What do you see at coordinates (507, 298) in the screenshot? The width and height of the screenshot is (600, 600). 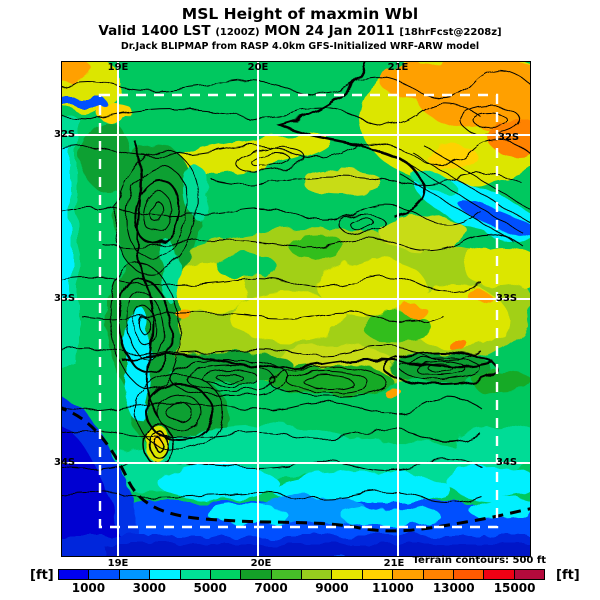 I see `axis-label-right-33s: 33S` at bounding box center [507, 298].